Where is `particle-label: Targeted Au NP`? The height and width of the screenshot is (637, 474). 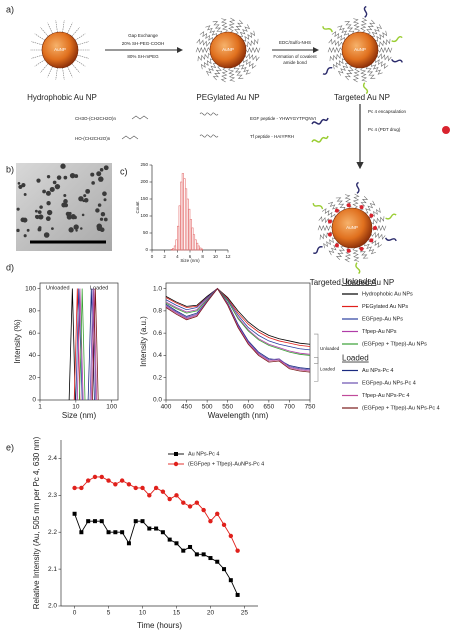
particle-label: Targeted Au NP is located at coordinates (362, 97).